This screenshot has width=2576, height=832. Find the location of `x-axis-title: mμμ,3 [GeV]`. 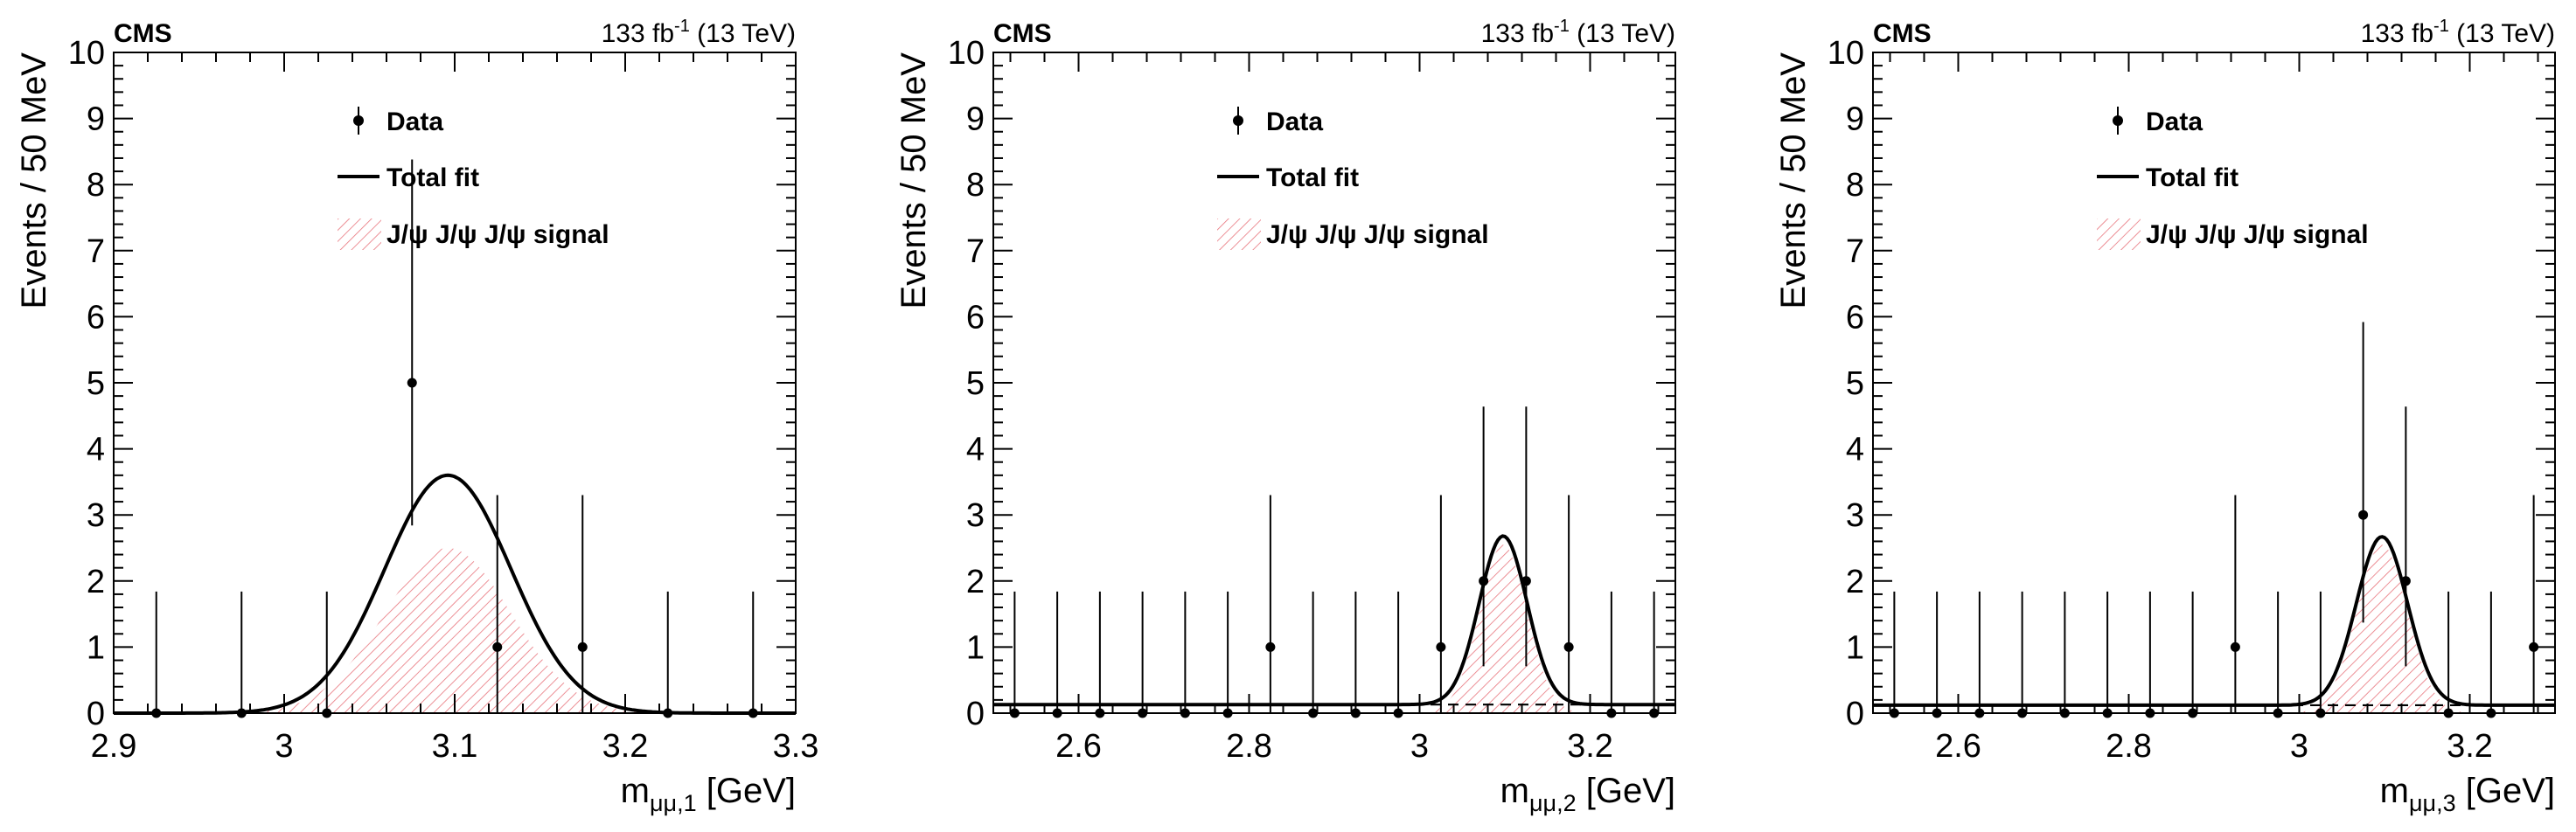

x-axis-title: mμμ,3 [GeV] is located at coordinates (2467, 794).